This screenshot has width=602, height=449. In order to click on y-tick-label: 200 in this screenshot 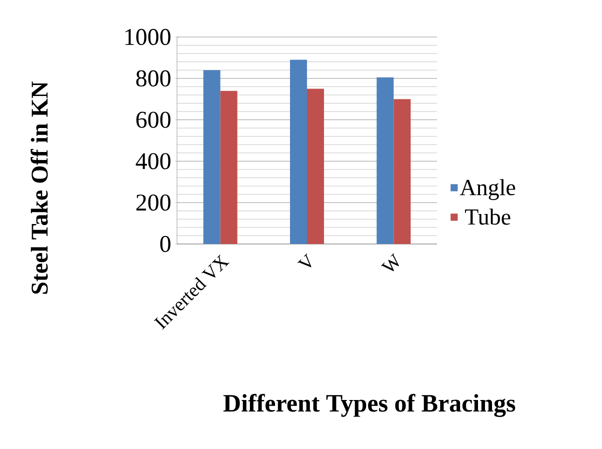, I will do `click(153, 202)`.